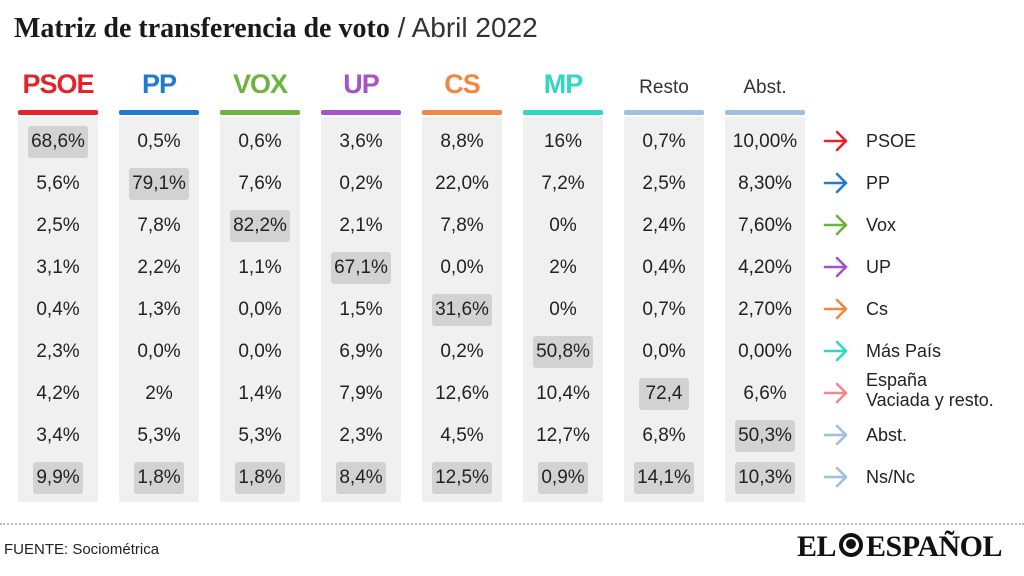 This screenshot has width=1024, height=576. What do you see at coordinates (877, 309) in the screenshot?
I see `legend-label: Cs` at bounding box center [877, 309].